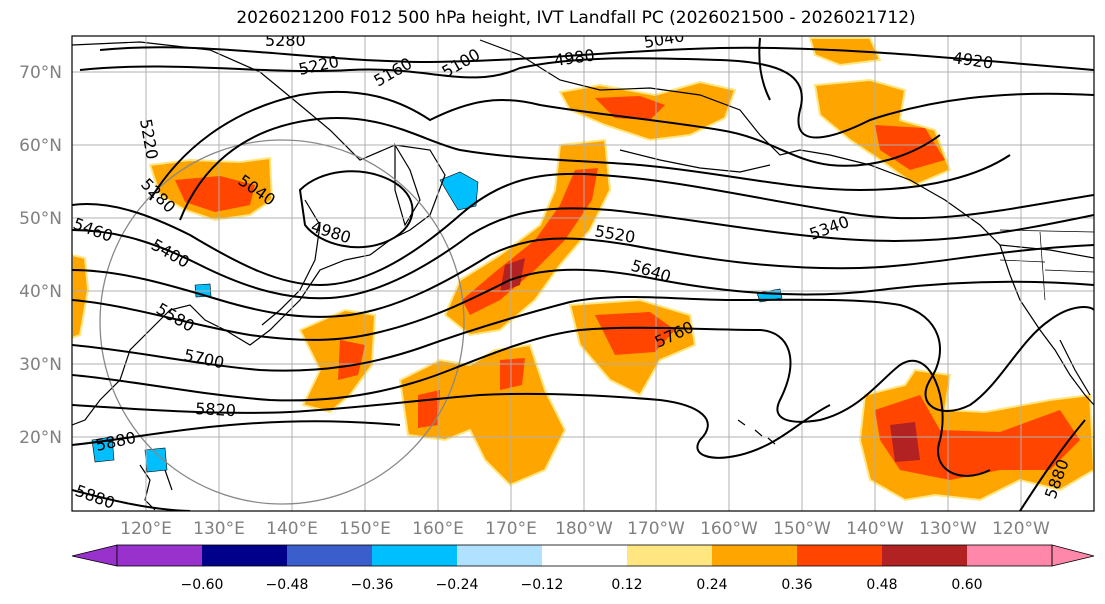  What do you see at coordinates (910, 147) in the screenshot?
I see `shade-red-ne` at bounding box center [910, 147].